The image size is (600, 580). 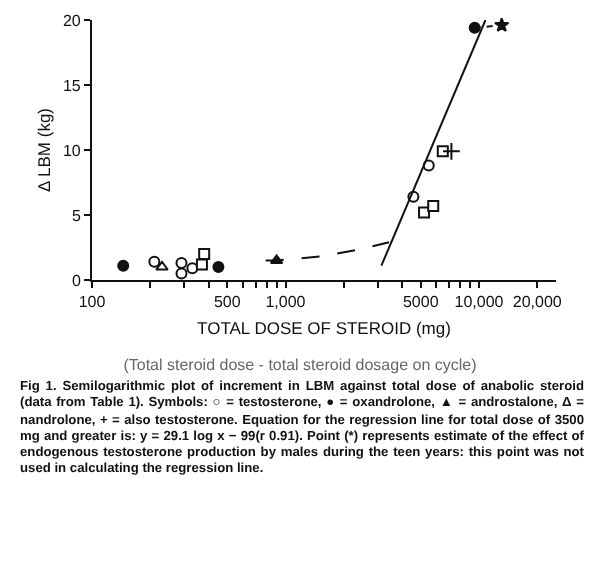 I want to click on x-tick-label: 20,000, so click(x=537, y=302).